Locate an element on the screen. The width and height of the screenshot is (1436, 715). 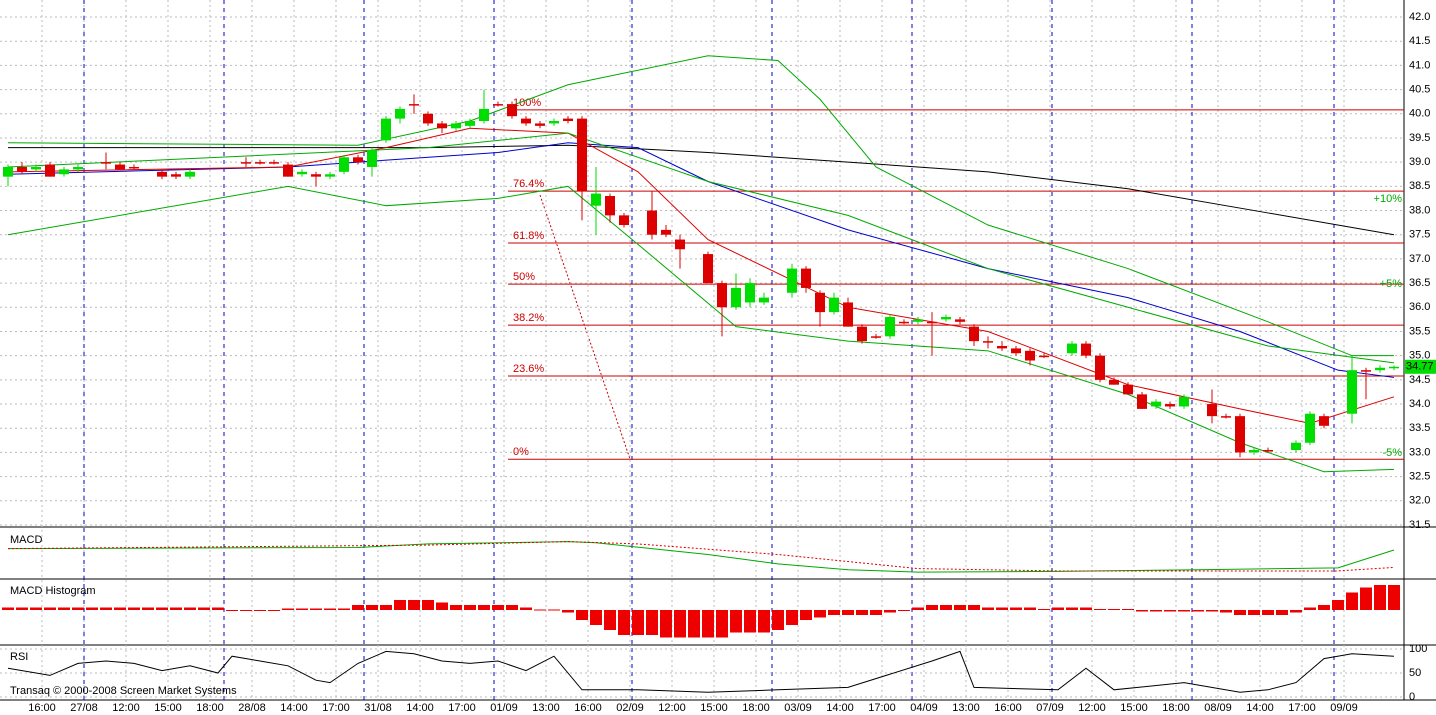
x-tick-label: 27/08 is located at coordinates (84, 708).